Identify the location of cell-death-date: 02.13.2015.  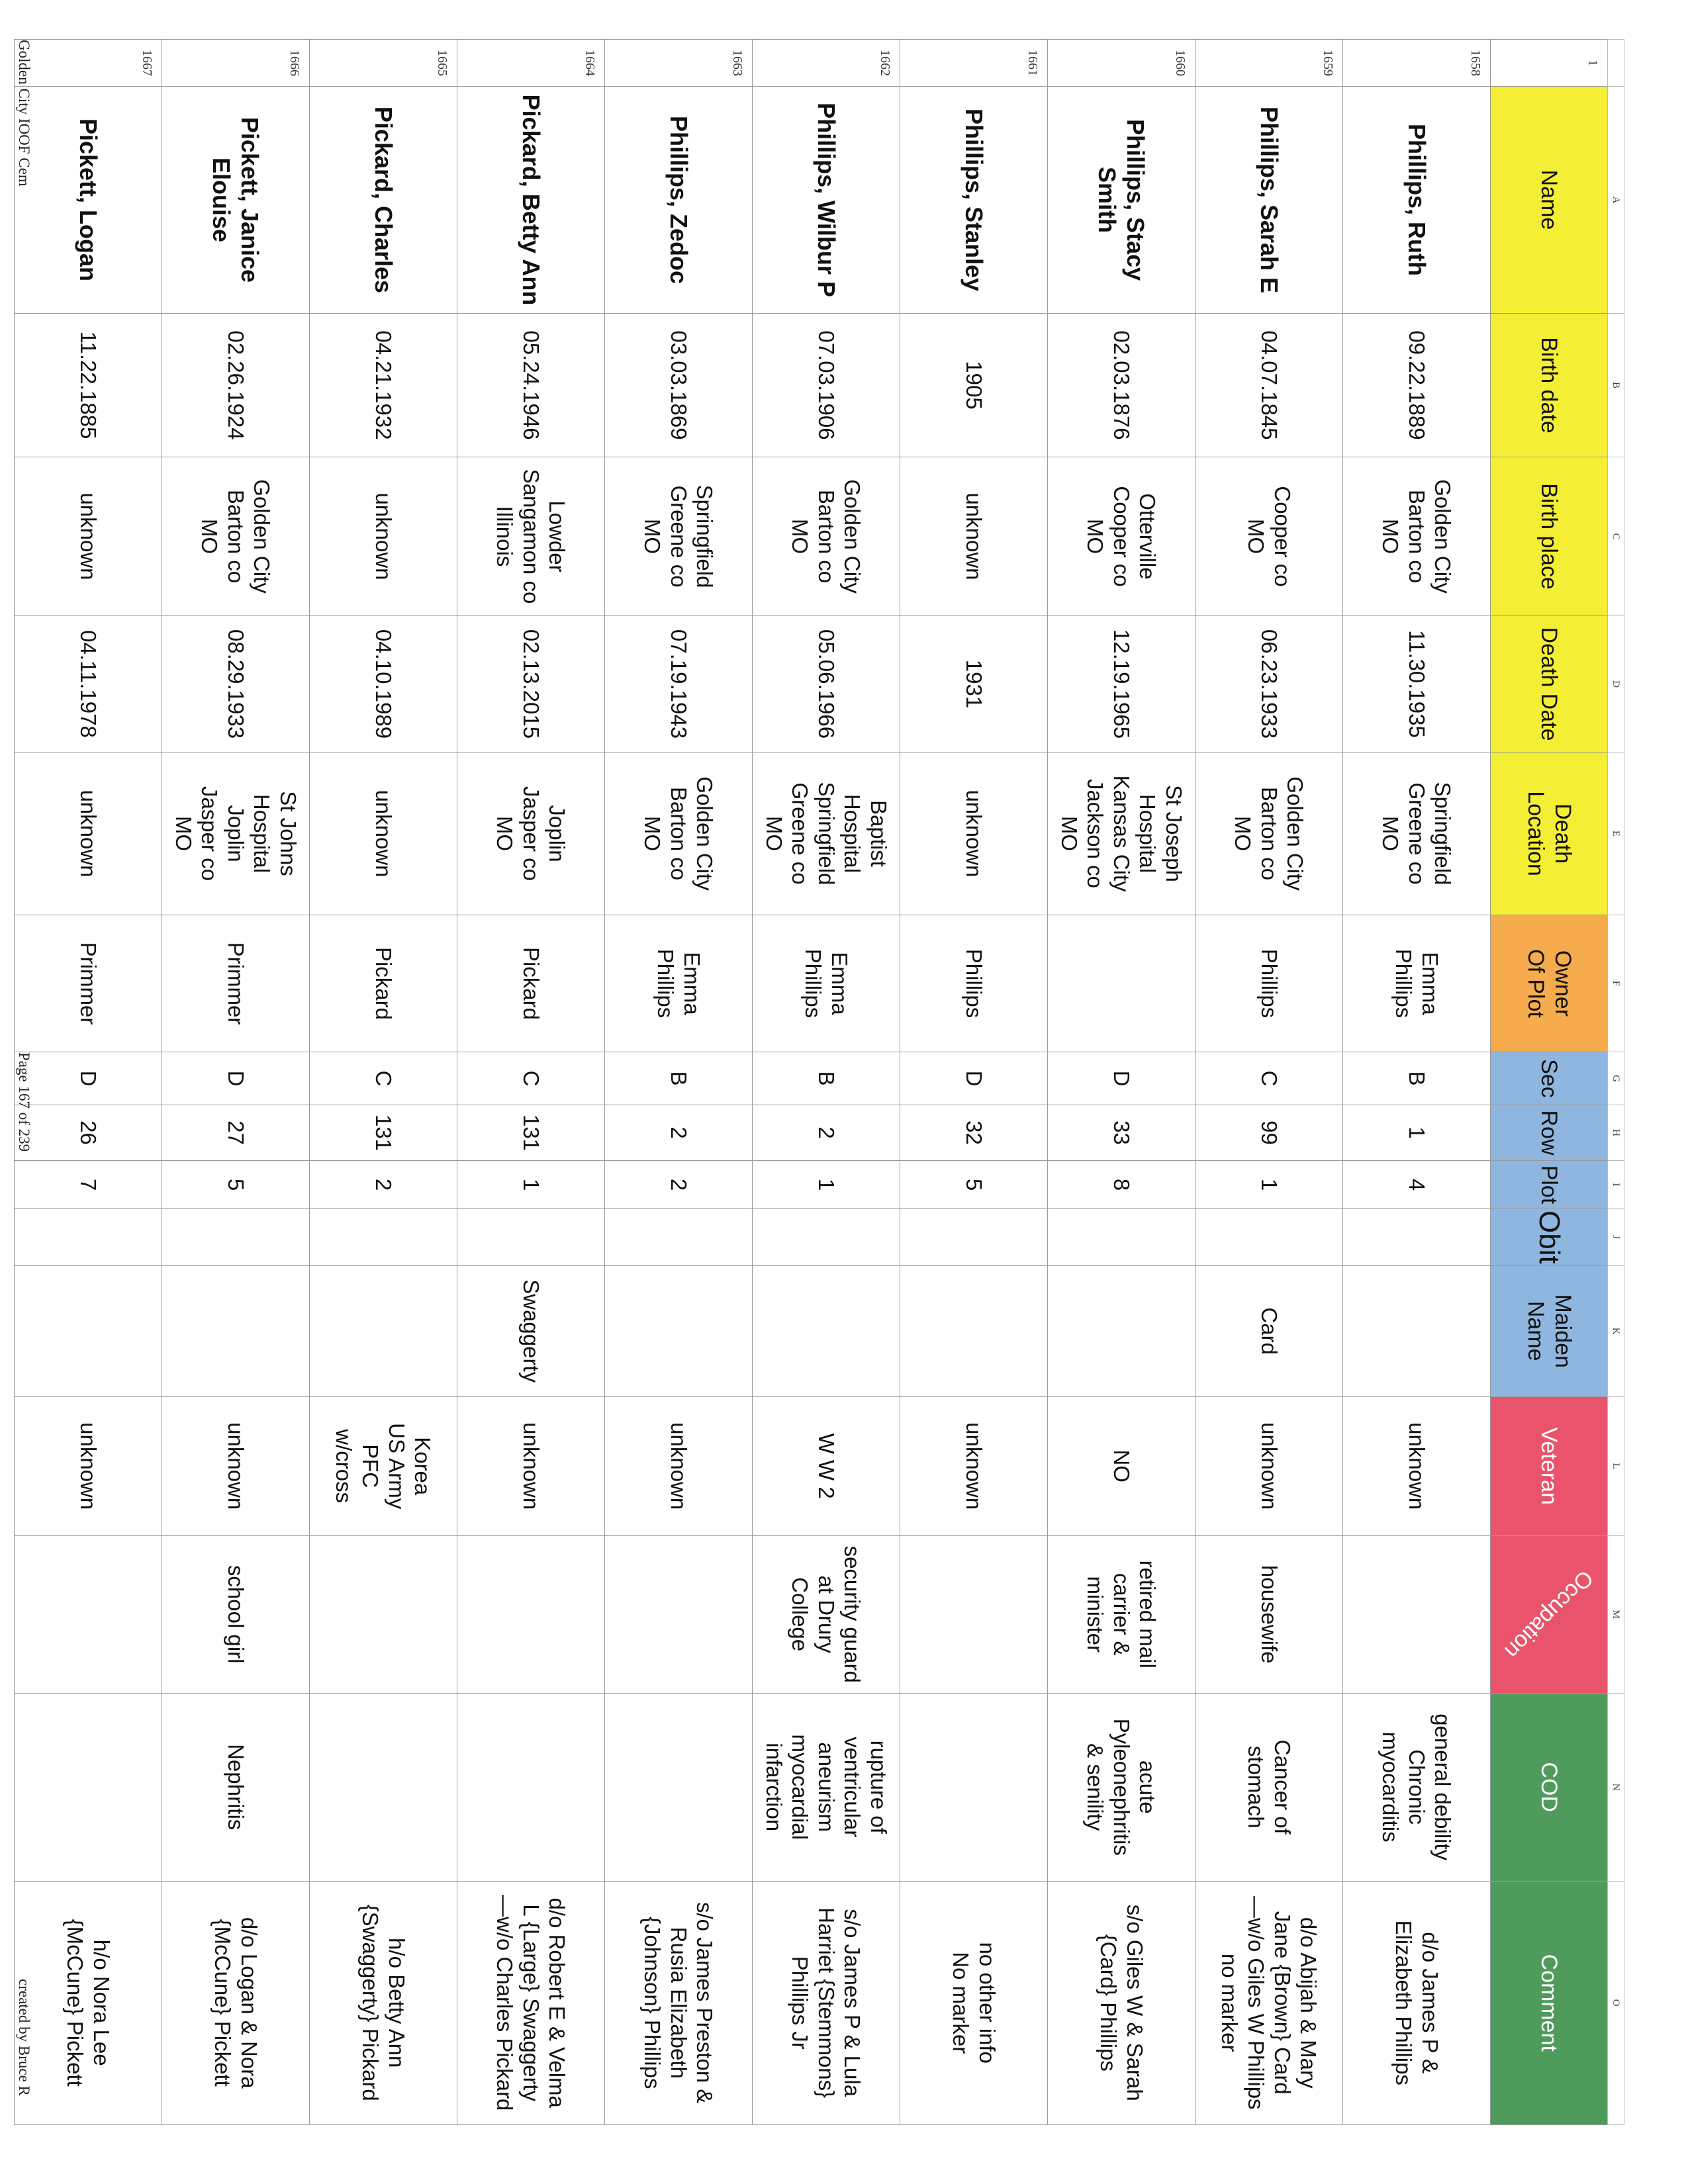
(531, 684).